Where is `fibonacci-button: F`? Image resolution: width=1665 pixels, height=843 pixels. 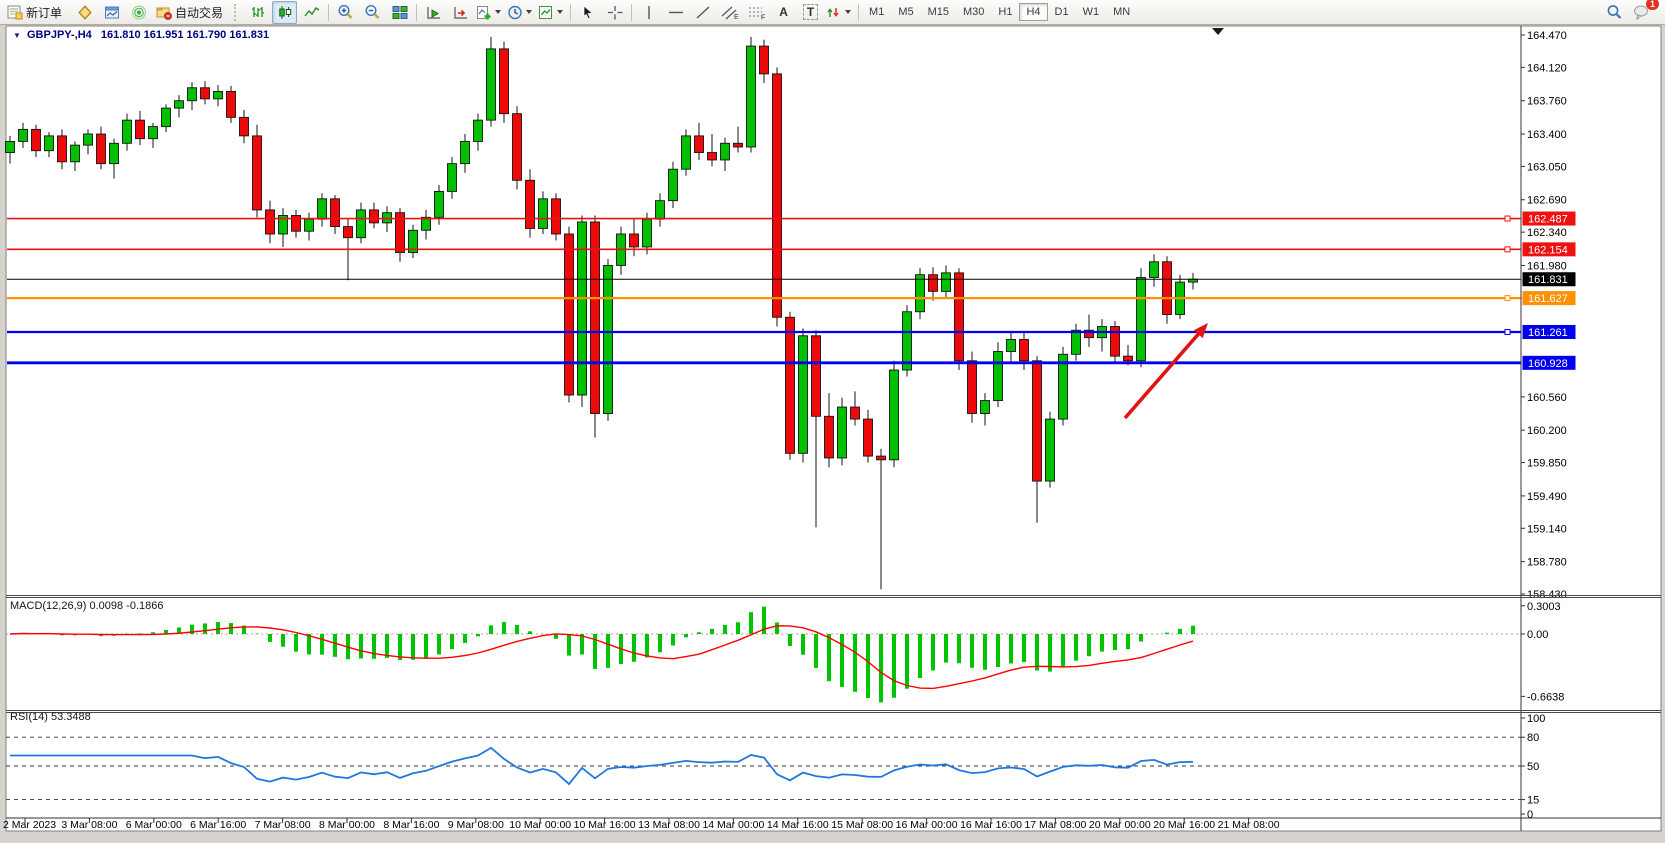
fibonacci-button: F is located at coordinates (756, 12).